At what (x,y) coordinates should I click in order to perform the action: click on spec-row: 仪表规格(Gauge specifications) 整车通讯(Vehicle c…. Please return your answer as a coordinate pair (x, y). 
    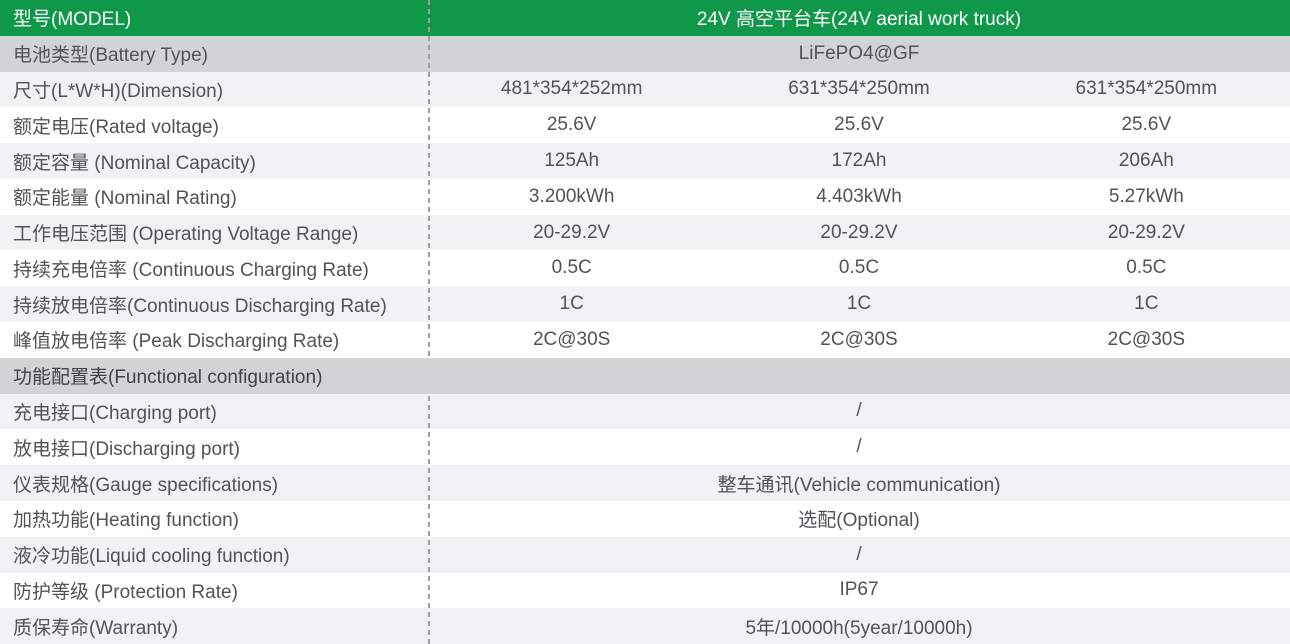
    Looking at the image, I should click on (645, 483).